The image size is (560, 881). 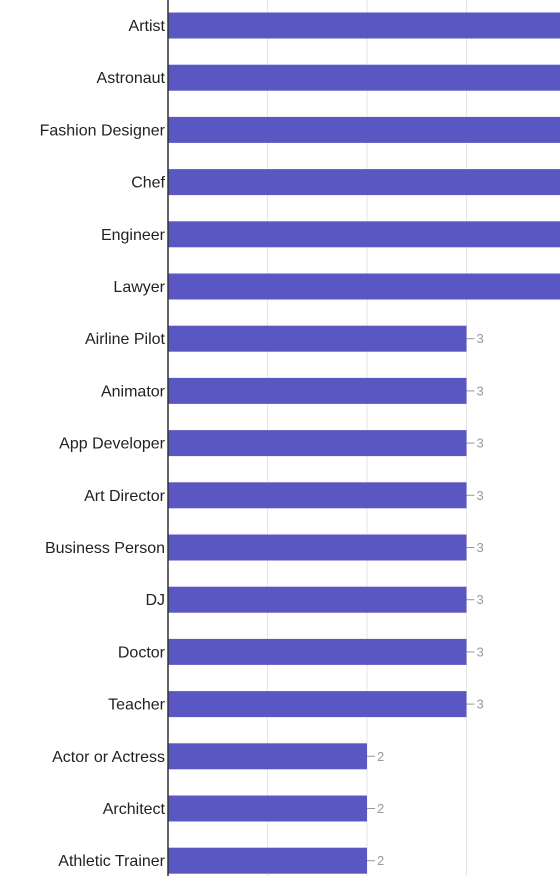 What do you see at coordinates (111, 861) in the screenshot?
I see `category-label: Athletic Trainer` at bounding box center [111, 861].